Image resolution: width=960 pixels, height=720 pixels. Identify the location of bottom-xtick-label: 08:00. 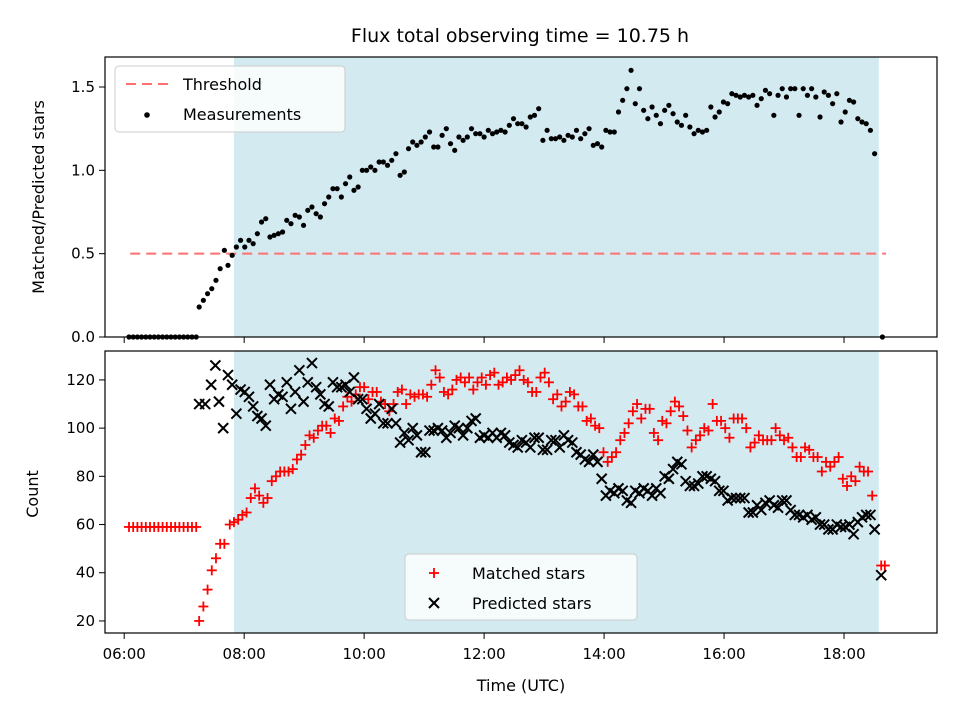
(244, 654).